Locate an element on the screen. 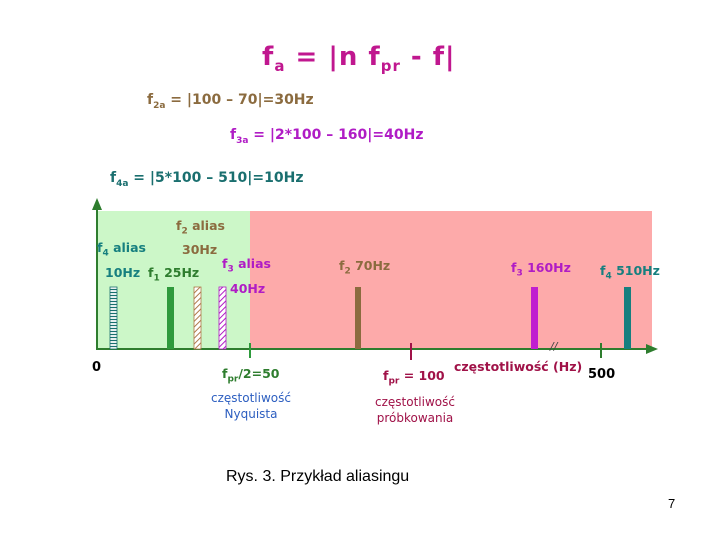  nyquist-desc-line1: częstotliwość is located at coordinates (251, 398).